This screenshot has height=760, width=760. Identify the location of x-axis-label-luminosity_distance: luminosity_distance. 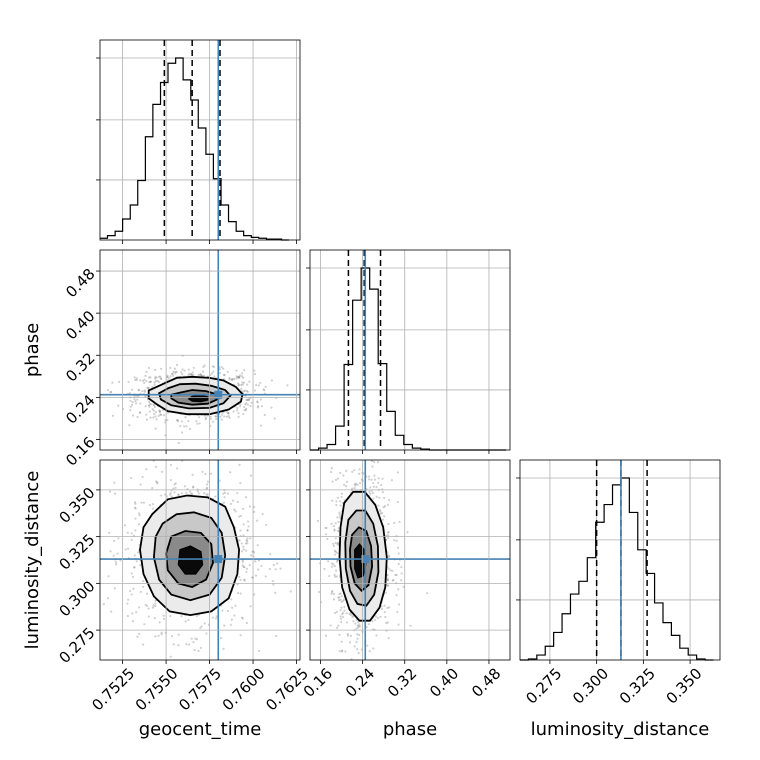
(620, 729).